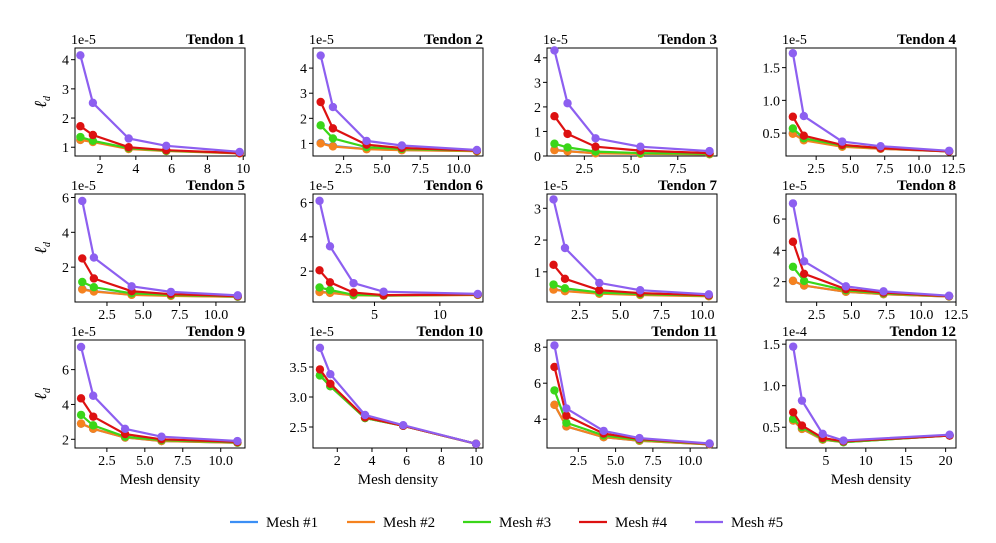  Describe the element at coordinates (65, 268) in the screenshot. I see `y-tick-label: 2` at that location.